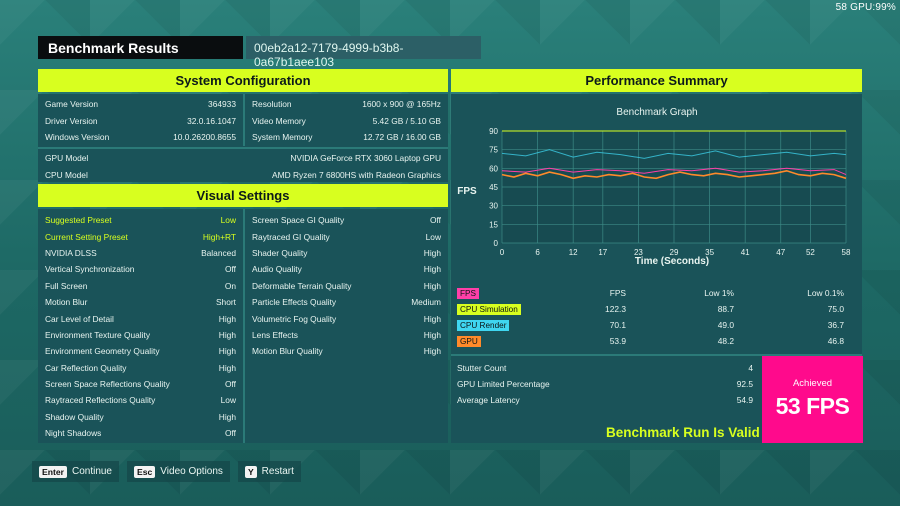 The height and width of the screenshot is (506, 900). I want to click on x-tick-label: 52, so click(810, 252).